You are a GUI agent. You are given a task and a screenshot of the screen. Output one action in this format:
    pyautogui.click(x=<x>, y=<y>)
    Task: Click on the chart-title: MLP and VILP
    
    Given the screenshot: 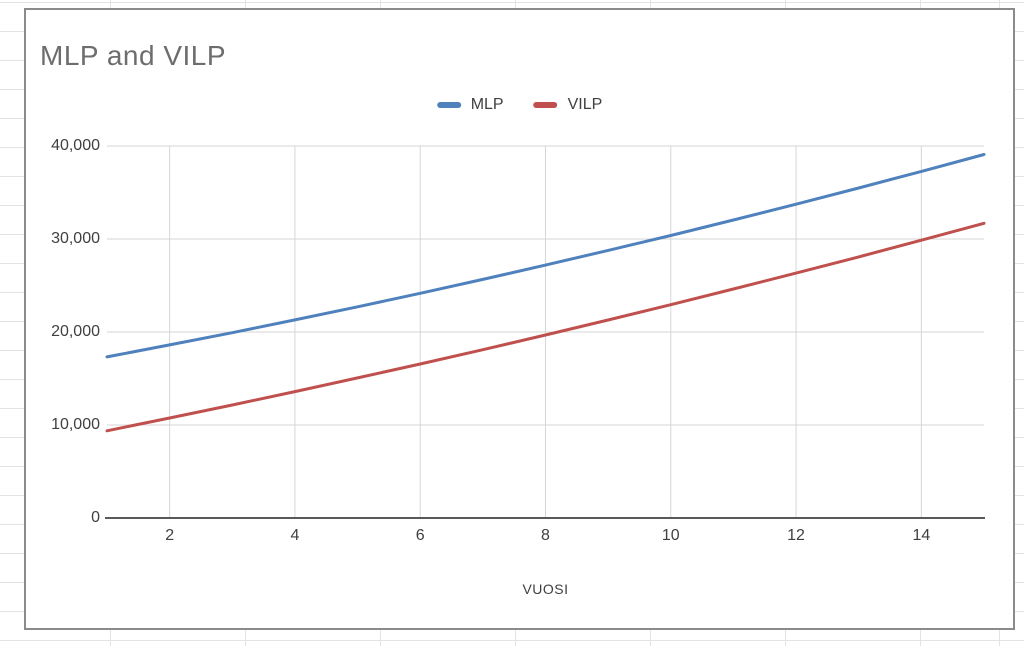 What is the action you would take?
    pyautogui.click(x=133, y=55)
    